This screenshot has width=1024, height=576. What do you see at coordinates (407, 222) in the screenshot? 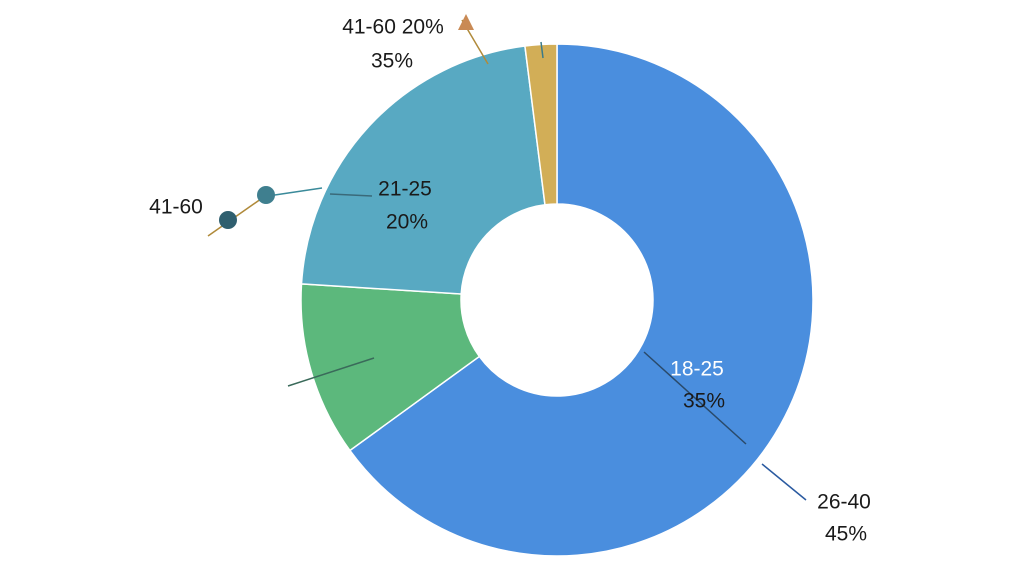
I see `annotation: 20%` at bounding box center [407, 222].